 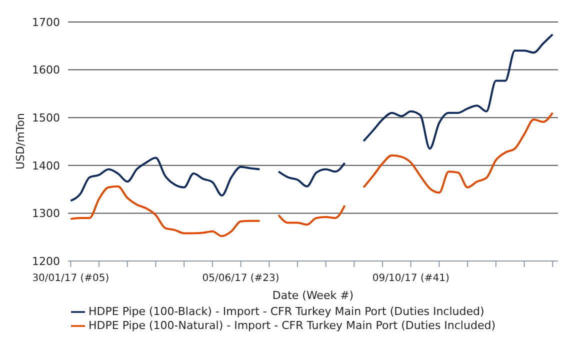 What do you see at coordinates (241, 278) in the screenshot?
I see `x-tick-label: 05/06/17 (#23)` at bounding box center [241, 278].